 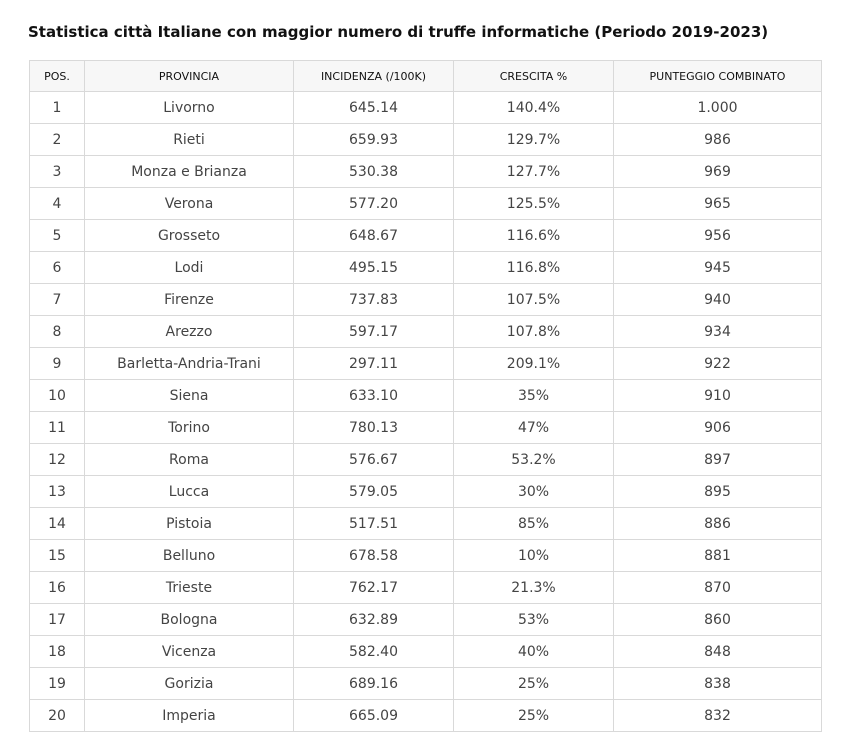 What do you see at coordinates (533, 651) in the screenshot?
I see `cell-crescita: 40%` at bounding box center [533, 651].